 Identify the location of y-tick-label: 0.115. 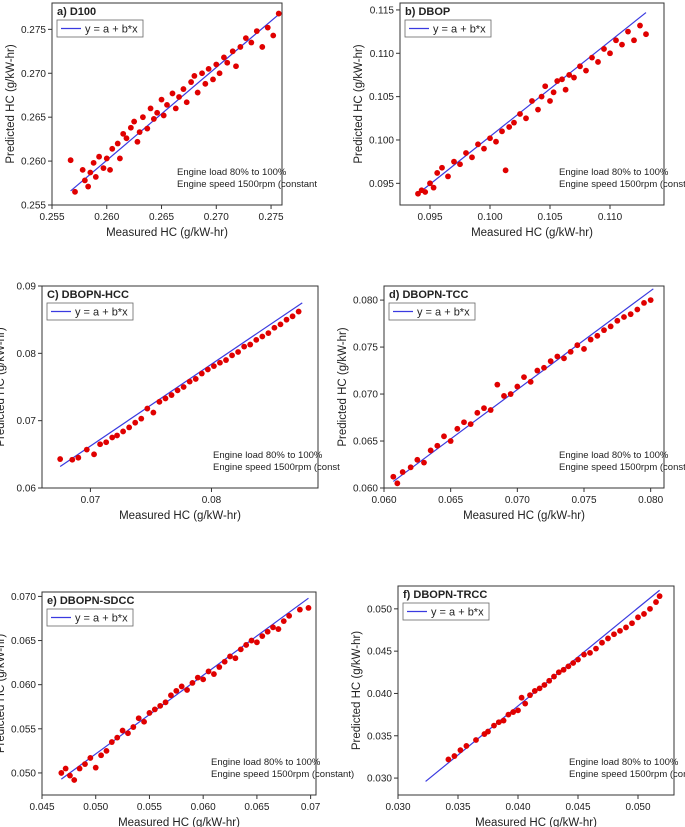
(382, 10).